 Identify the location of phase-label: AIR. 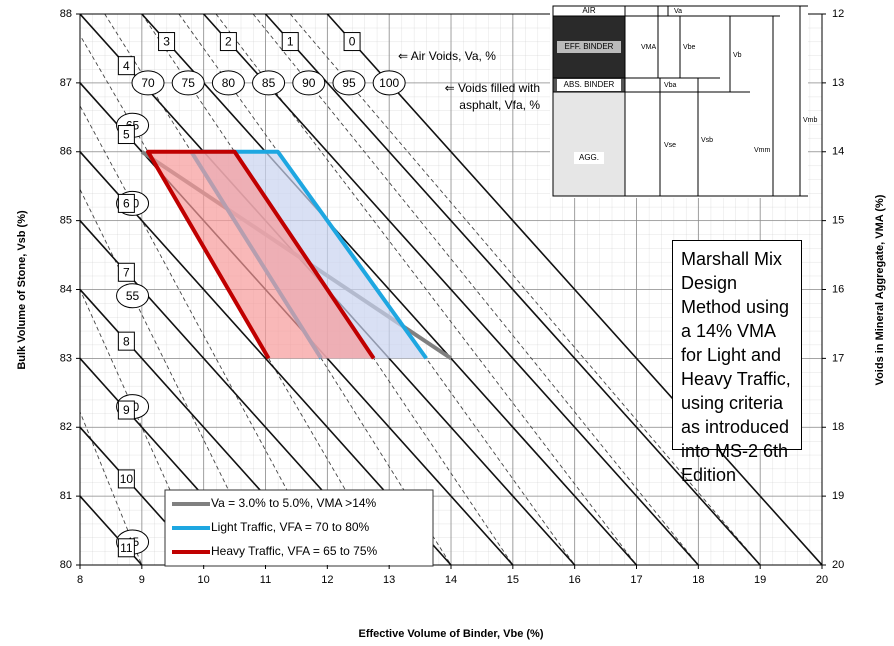
(589, 10).